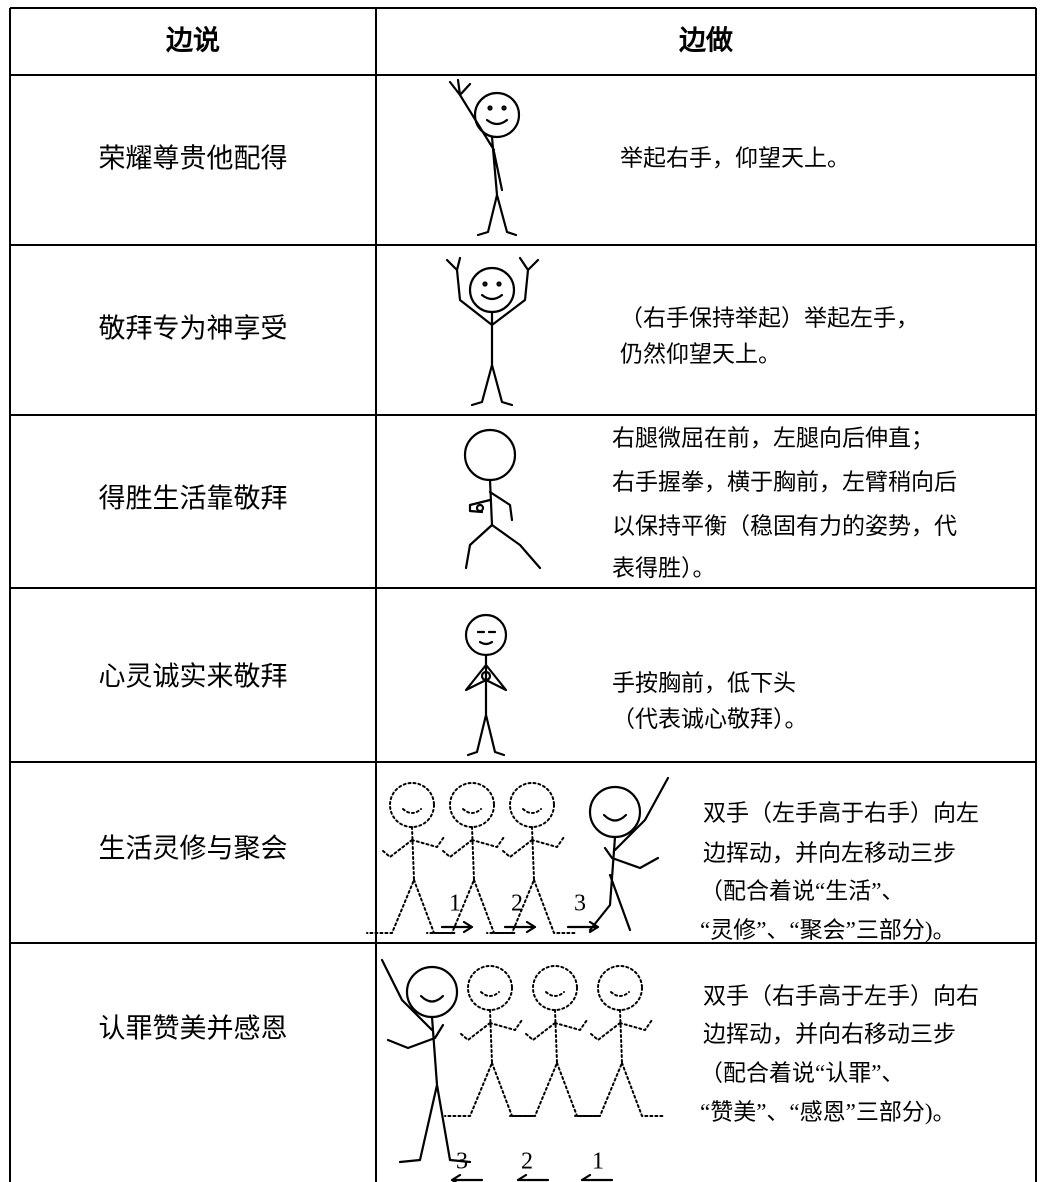 This screenshot has width=1041, height=1182. I want to click on do-text: 双手（右手高于左手）向右, so click(841, 995).